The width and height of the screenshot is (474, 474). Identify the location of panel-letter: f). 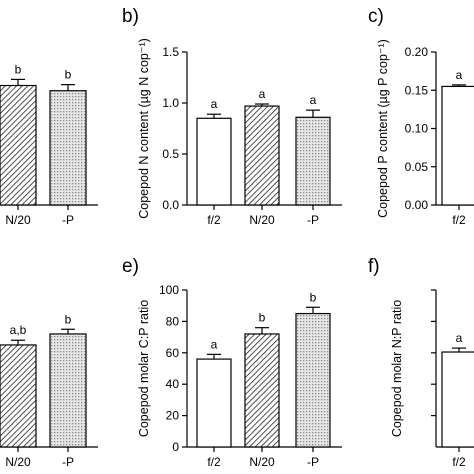
(374, 266).